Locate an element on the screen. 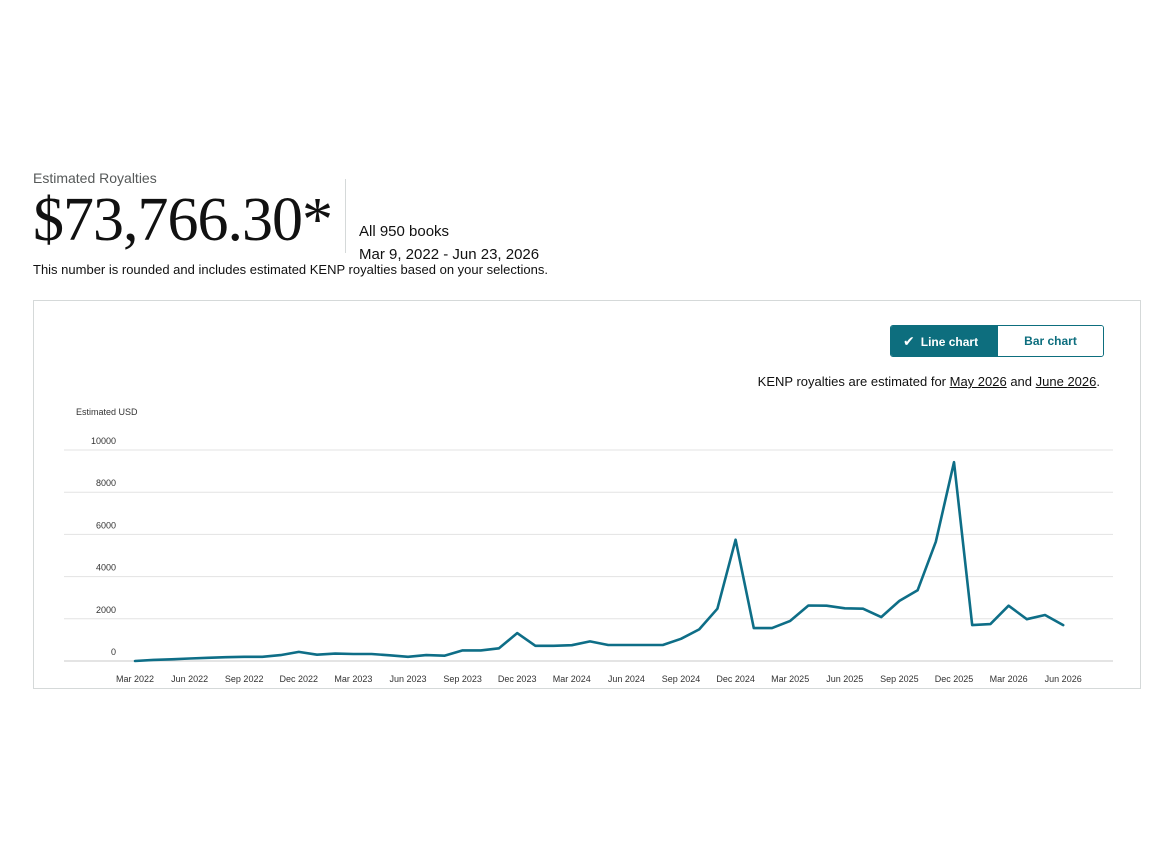  y-tick-label: 0 is located at coordinates (113, 652).